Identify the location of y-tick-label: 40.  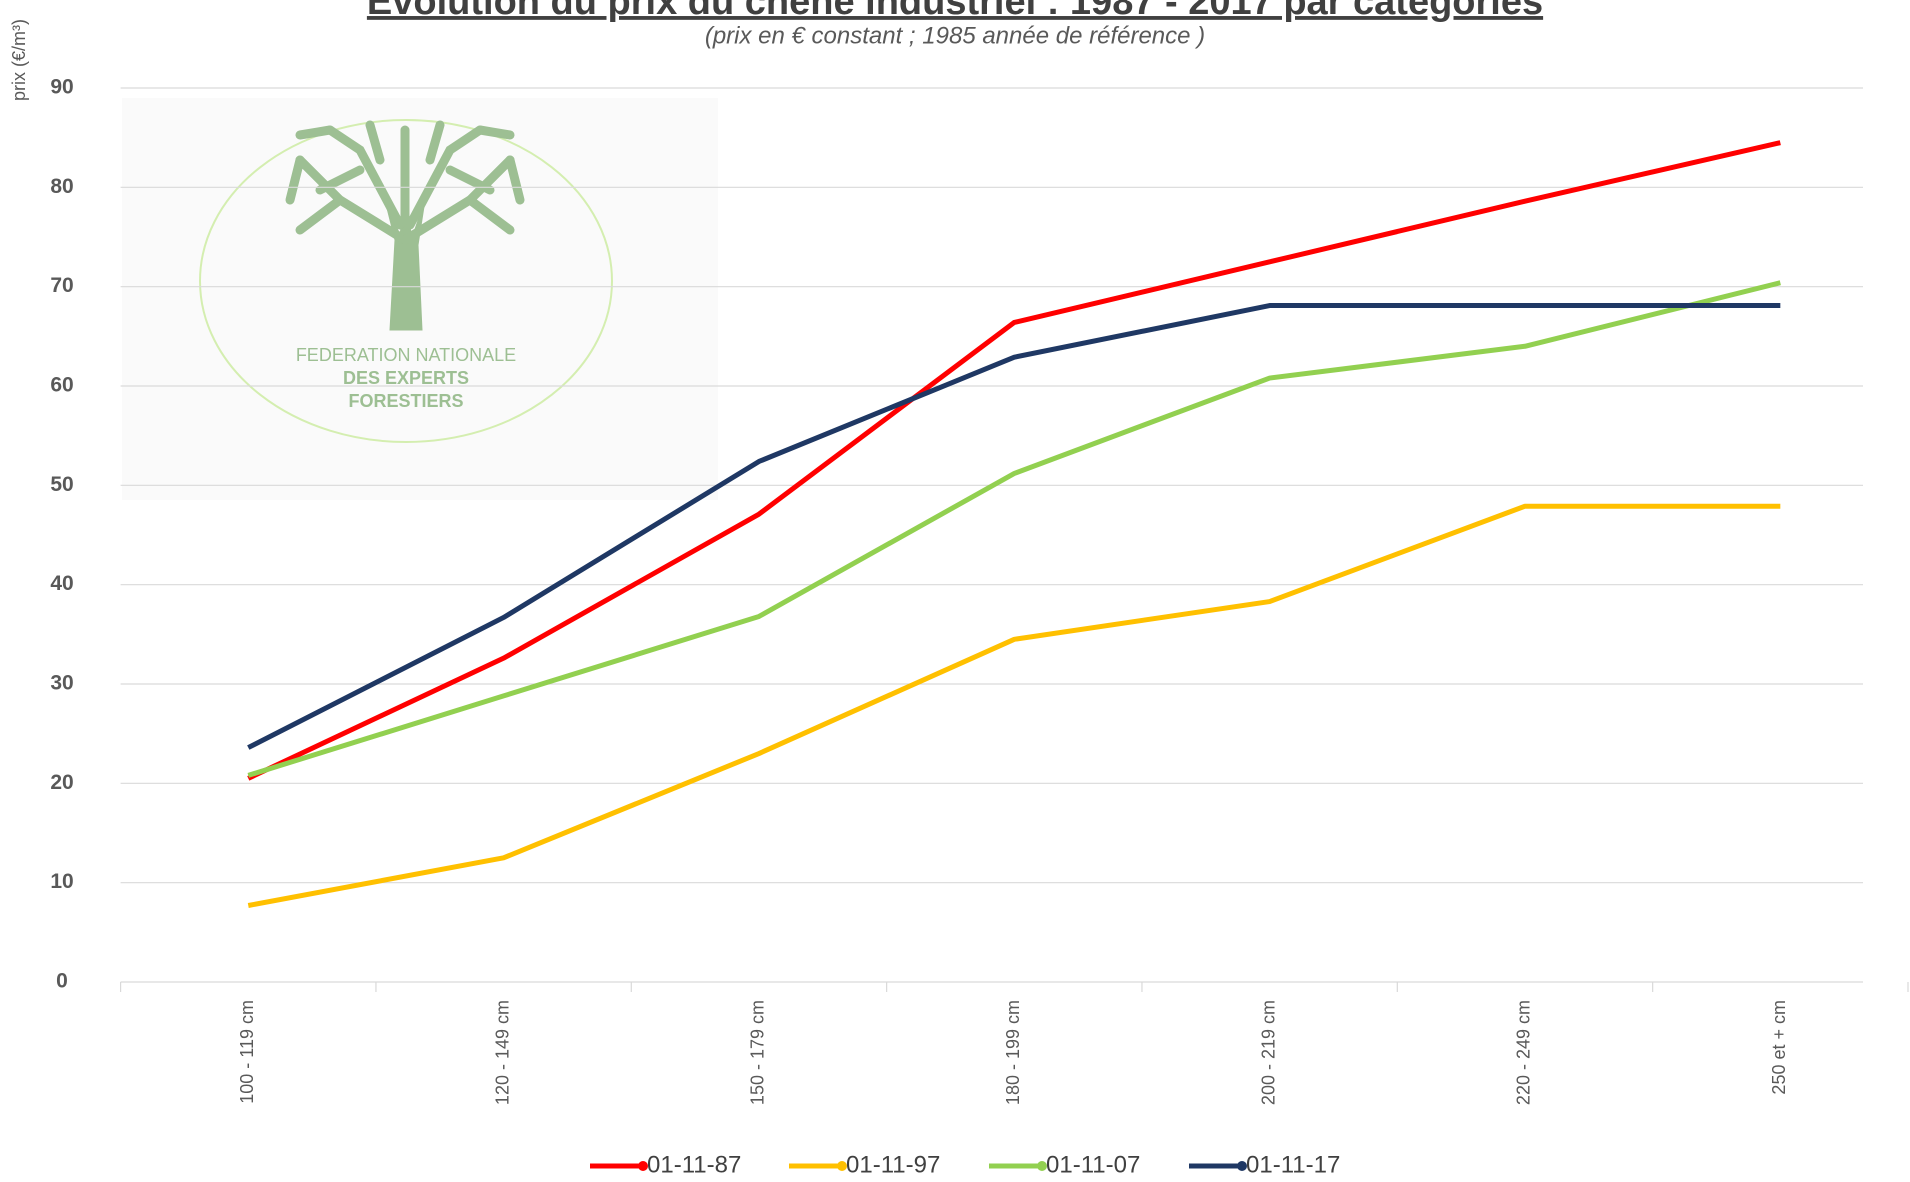
(61, 583).